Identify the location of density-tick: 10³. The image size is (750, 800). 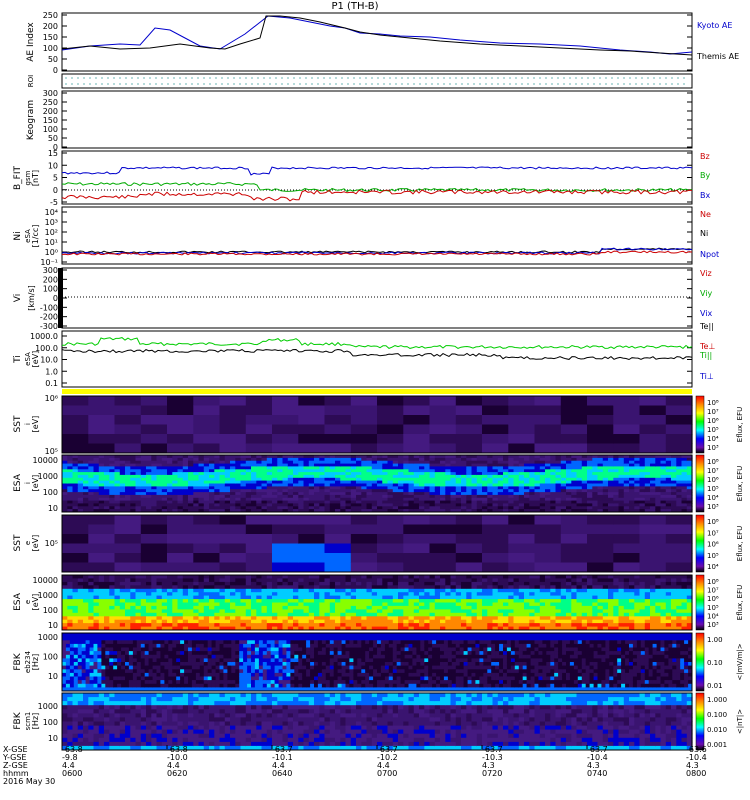
(51, 222).